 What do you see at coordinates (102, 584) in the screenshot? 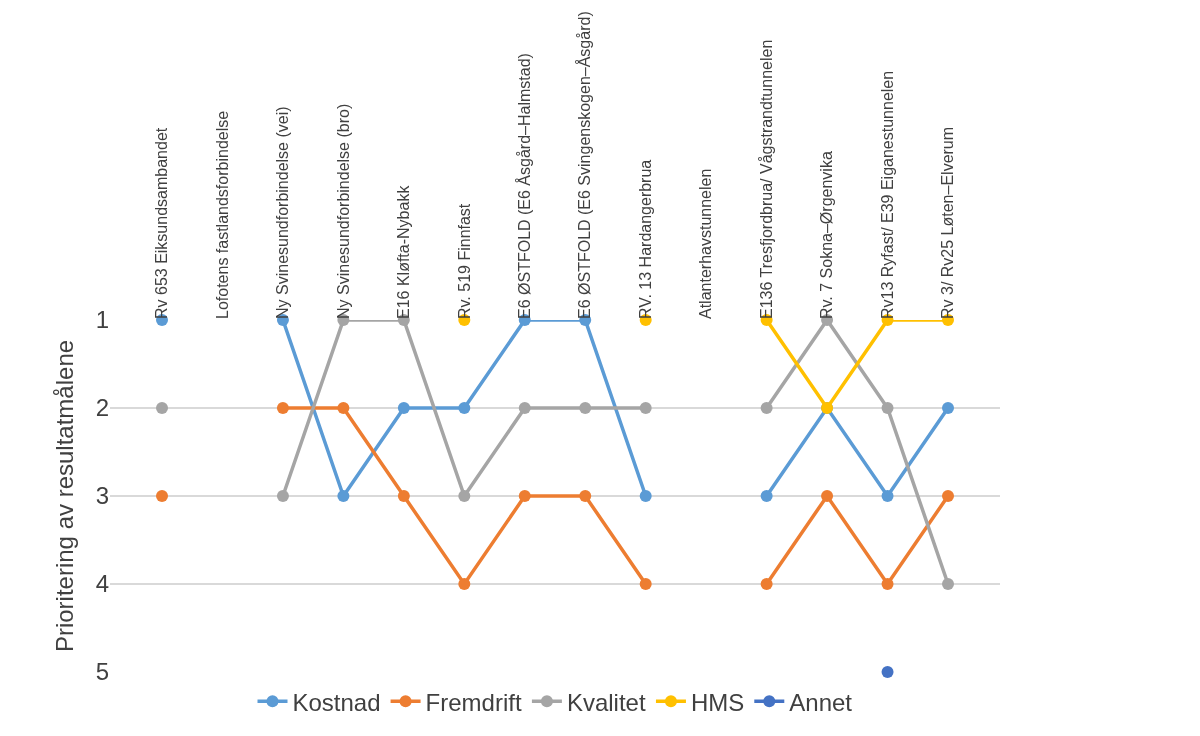
I see `y-tick-label: 4` at bounding box center [102, 584].